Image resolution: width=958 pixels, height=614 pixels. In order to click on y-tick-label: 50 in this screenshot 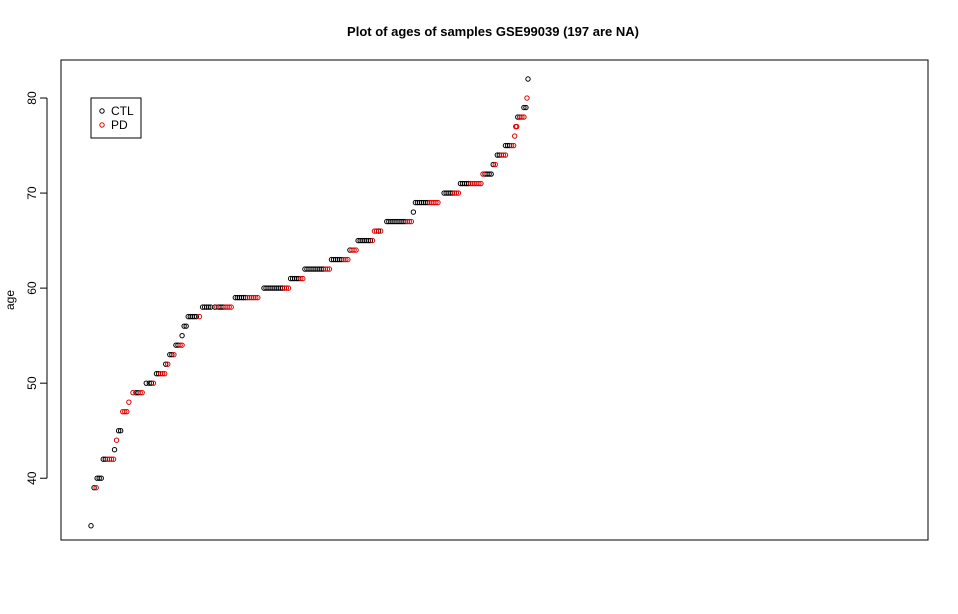, I will do `click(32, 383)`.